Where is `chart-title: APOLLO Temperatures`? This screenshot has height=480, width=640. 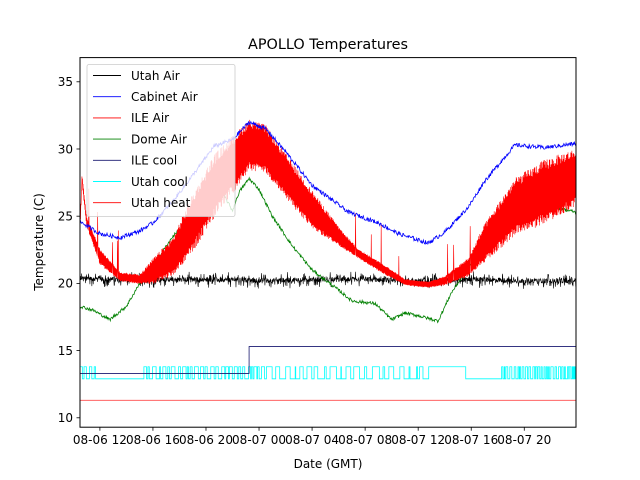
chart-title: APOLLO Temperatures is located at coordinates (328, 45).